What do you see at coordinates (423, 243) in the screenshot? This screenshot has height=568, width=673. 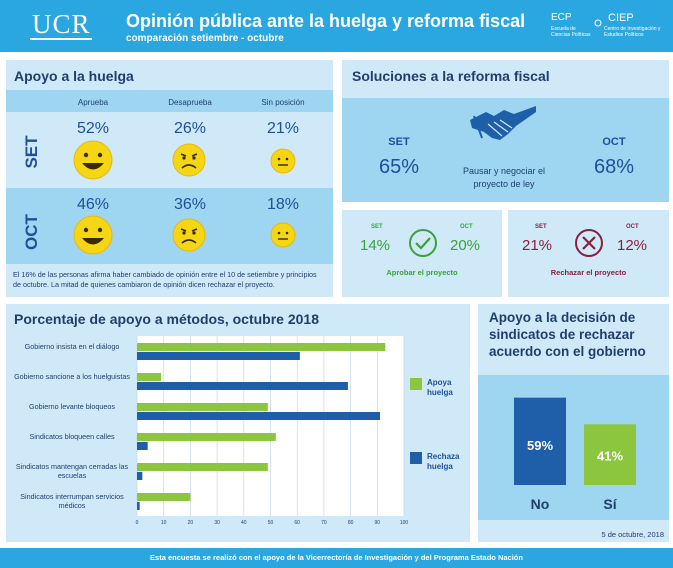 I see `check-circle-icon` at bounding box center [423, 243].